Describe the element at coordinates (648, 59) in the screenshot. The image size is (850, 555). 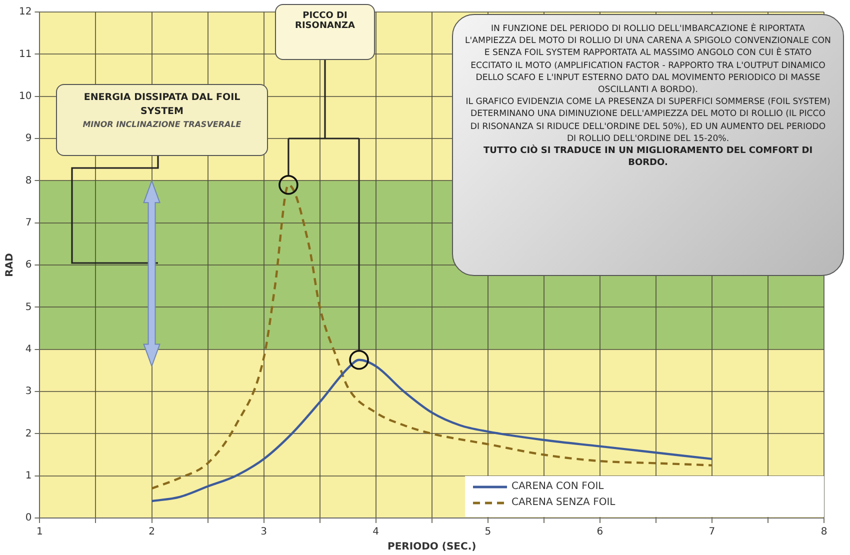
I see `annotation: IN FUNZIONE DEL PERIODO DI ROLLIO DELL'IMBARCAZIONE È RIPORTATA L'AMPIEZZA DEL MOTO DI ROLLIO DI UNA CARENA A SPIGOLO CONVENZIONALE CON E SENZA FOIL SYSTEM RAPPORTATA AL MASSIMO ANGOLO CON CUI È STATO ECCITATO IL MOTO (AMPLIFICATION FACTOR - RAPPORTO TRA L'OUTPUT DINAMICO DELLO SCAFO E L'INPUT ESTERNO DATO DAL MOVIMENTO PERIODICO DI MASSE OSCILLANTI A BORDO).` at that location.